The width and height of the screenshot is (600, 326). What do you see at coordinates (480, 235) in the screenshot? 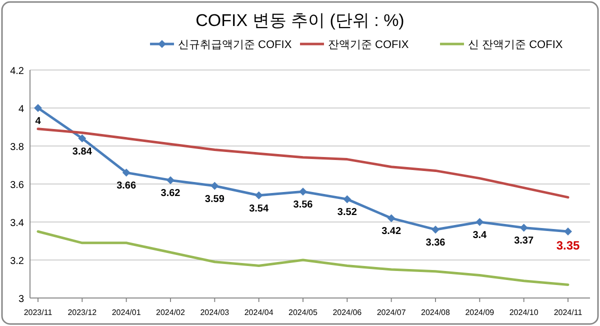
I see `data-label: 3.4` at bounding box center [480, 235].